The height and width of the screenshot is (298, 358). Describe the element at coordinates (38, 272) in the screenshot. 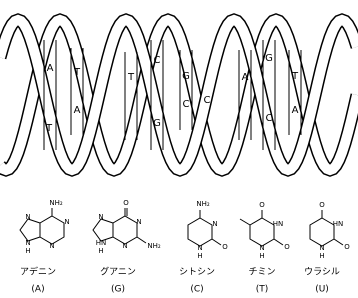

I see `molecule-name: アデニン` at that location.